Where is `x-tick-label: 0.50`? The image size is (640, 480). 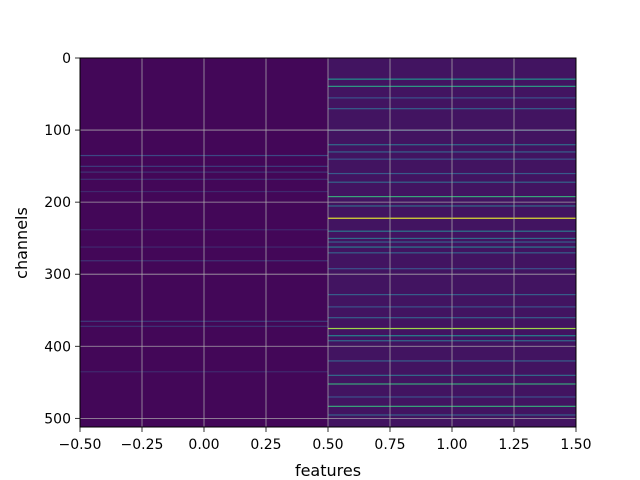 x-tick-label: 0.50 is located at coordinates (327, 445).